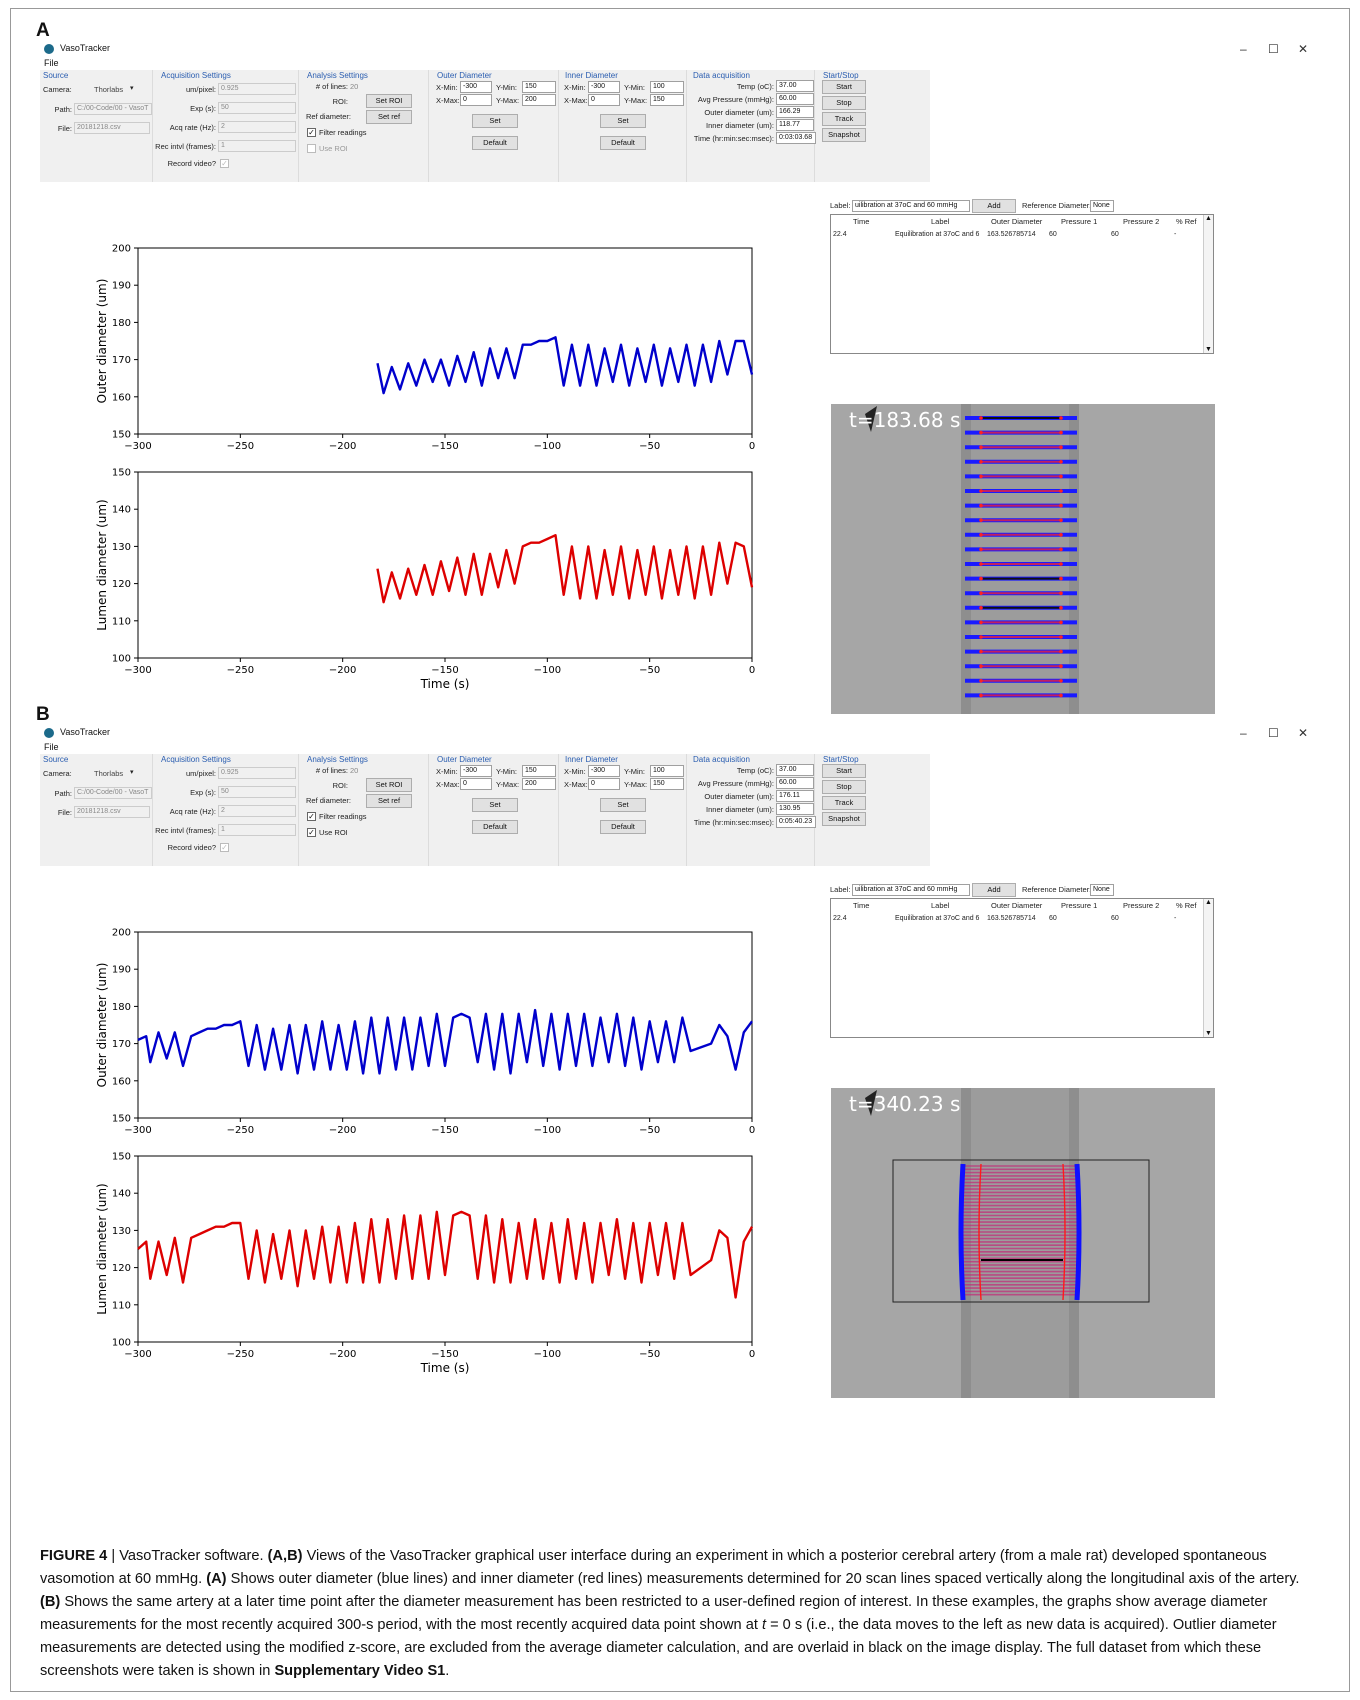 The width and height of the screenshot is (1360, 1700). I want to click on use-roi-checkbox, so click(311, 148).